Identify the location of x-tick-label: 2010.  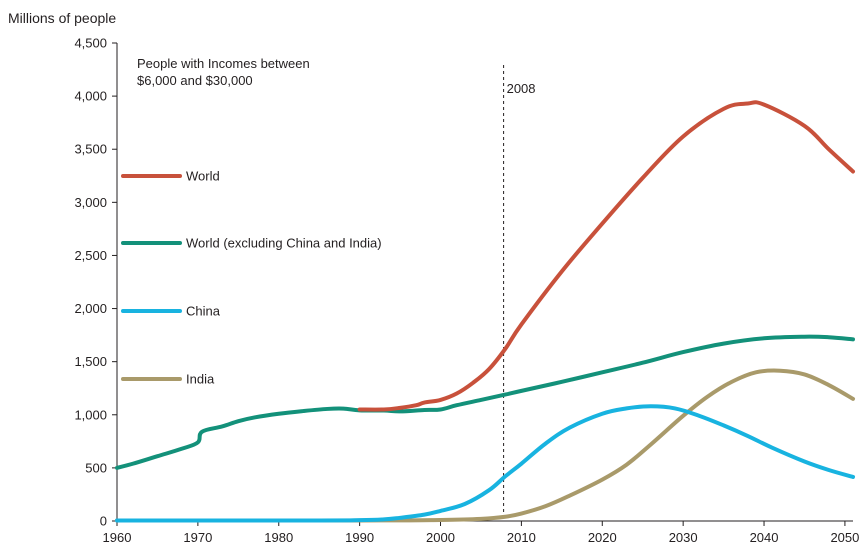
(521, 537).